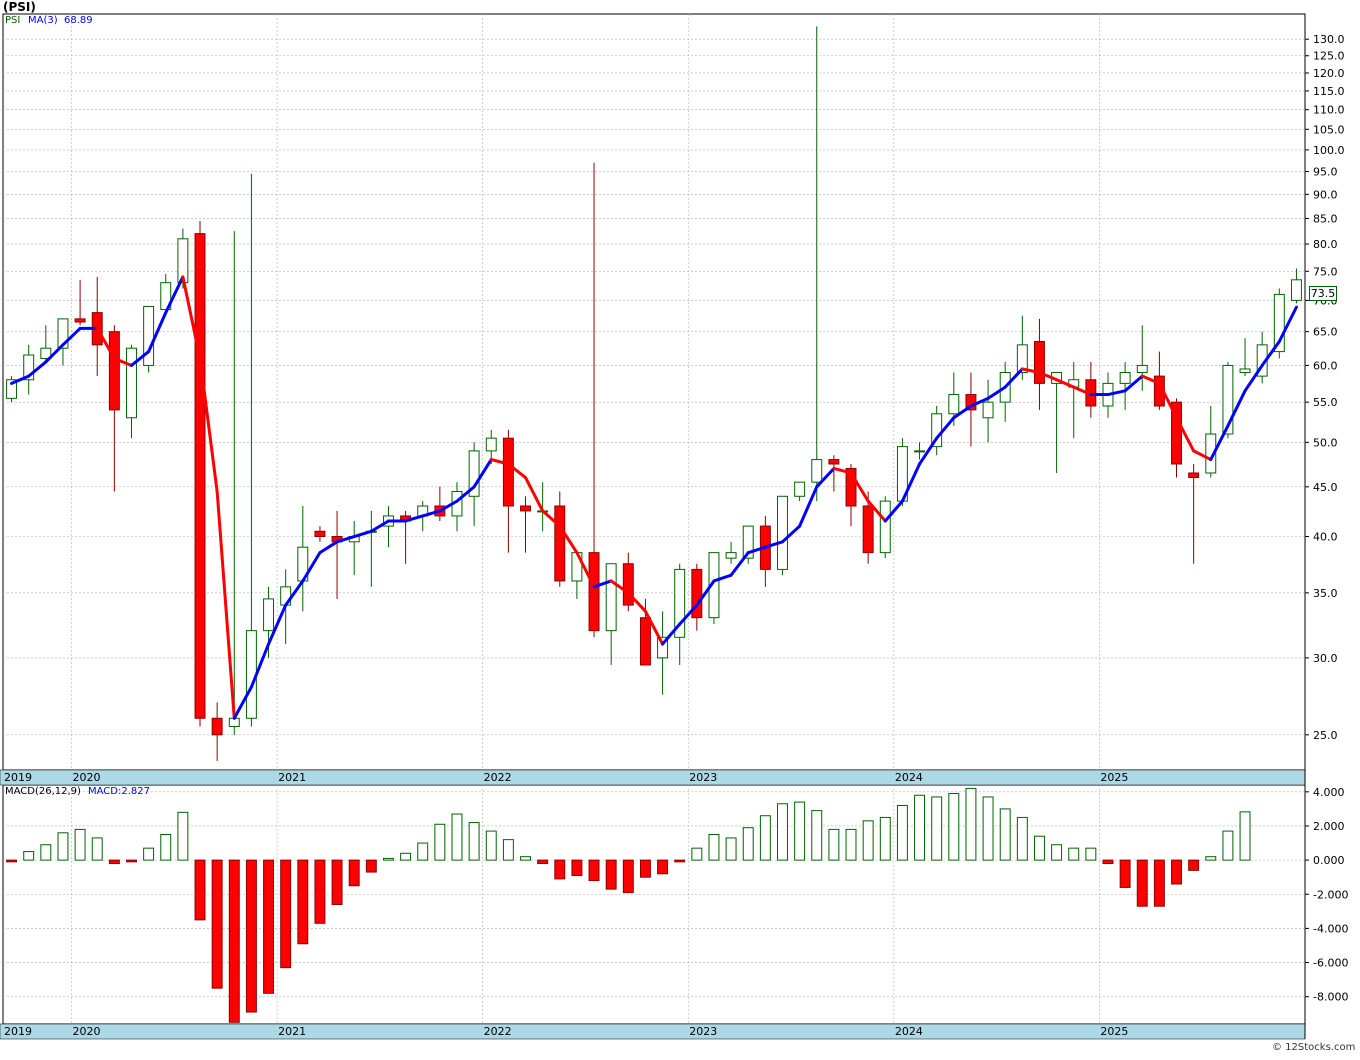 The image size is (1360, 1060). Describe the element at coordinates (19, 7) in the screenshot. I see `chart-title: (PSI)` at that location.